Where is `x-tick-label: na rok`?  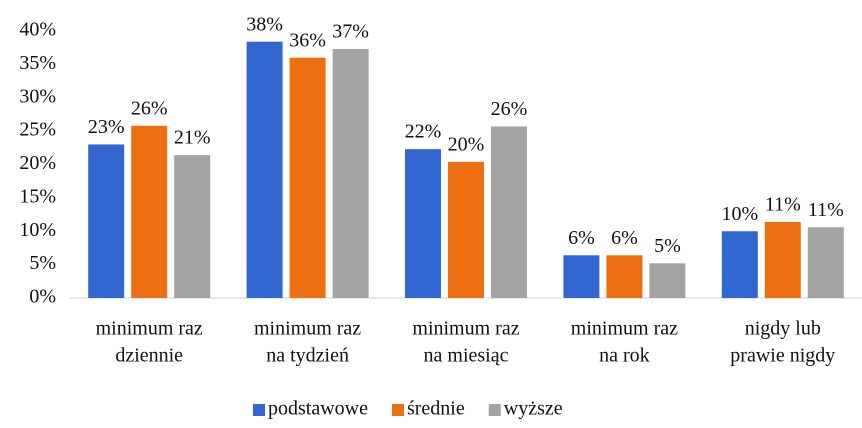 x-tick-label: na rok is located at coordinates (624, 356).